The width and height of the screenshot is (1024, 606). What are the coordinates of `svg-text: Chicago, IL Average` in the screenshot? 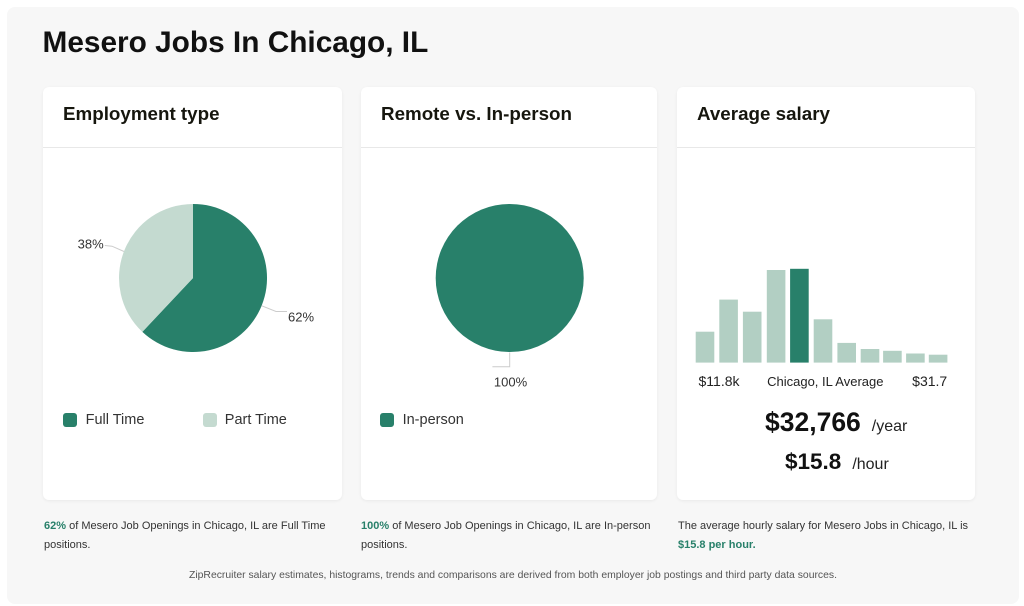 It's located at (825, 381).